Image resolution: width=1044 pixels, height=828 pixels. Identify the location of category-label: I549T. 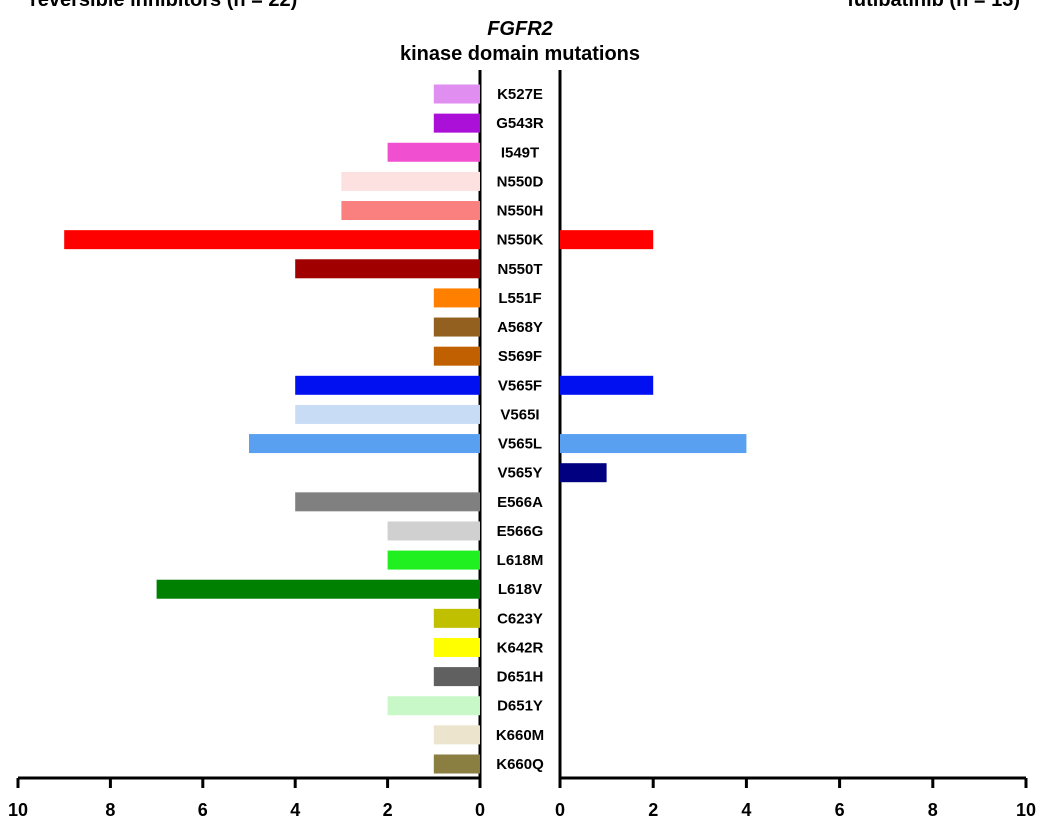
(520, 152).